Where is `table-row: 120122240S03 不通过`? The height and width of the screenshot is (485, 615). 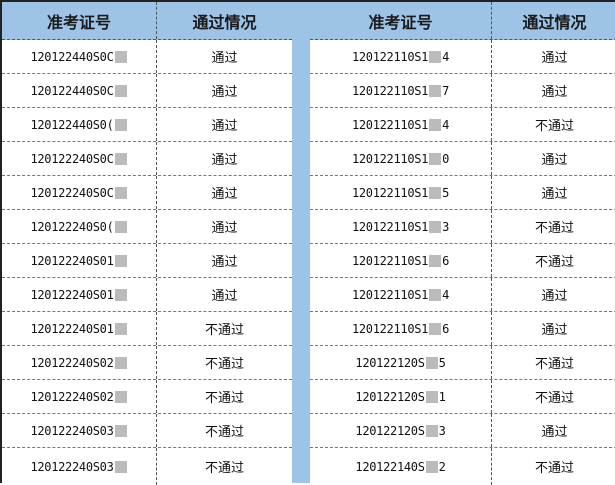
table-row: 120122240S03 不通过 is located at coordinates (147, 431).